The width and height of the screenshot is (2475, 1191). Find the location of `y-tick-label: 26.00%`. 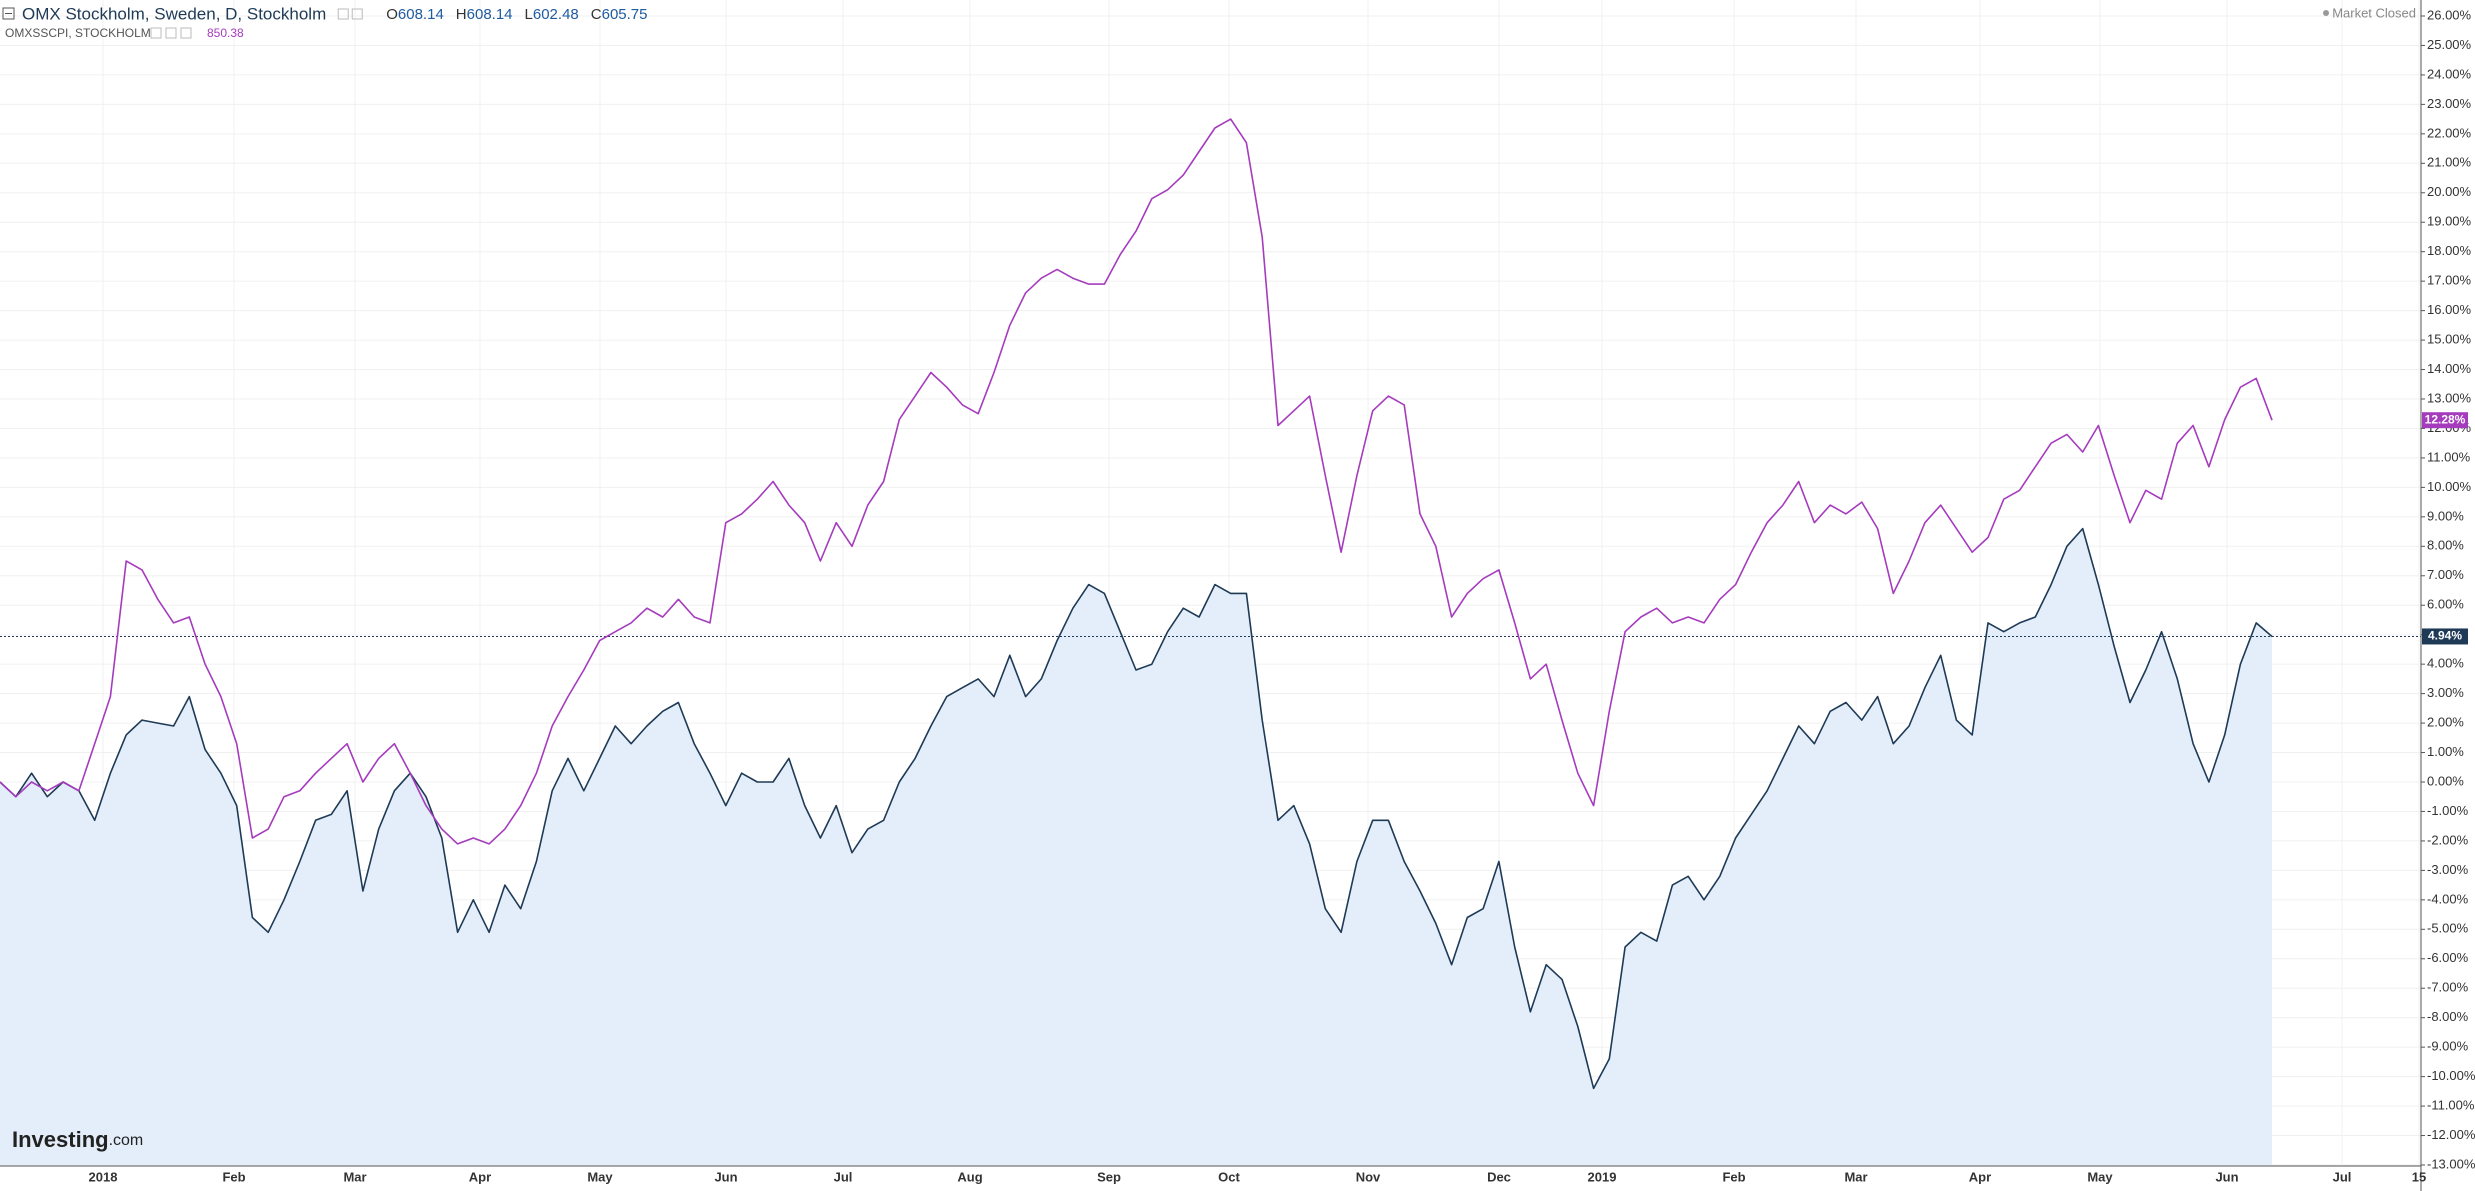

y-tick-label: 26.00% is located at coordinates (2449, 14).